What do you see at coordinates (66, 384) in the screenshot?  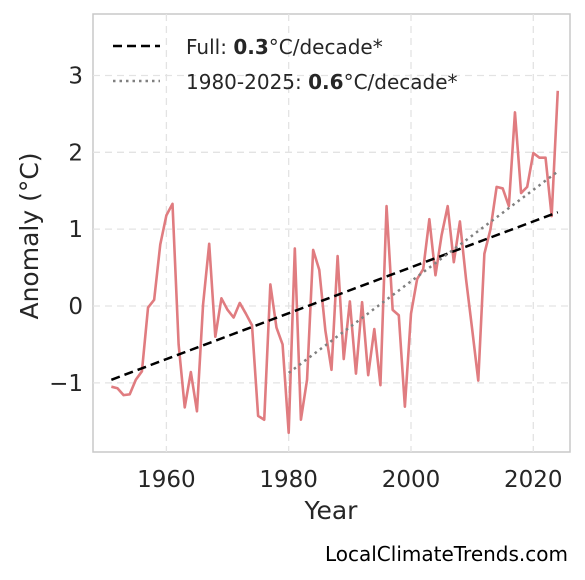 I see `y-tick-label: −1` at bounding box center [66, 384].